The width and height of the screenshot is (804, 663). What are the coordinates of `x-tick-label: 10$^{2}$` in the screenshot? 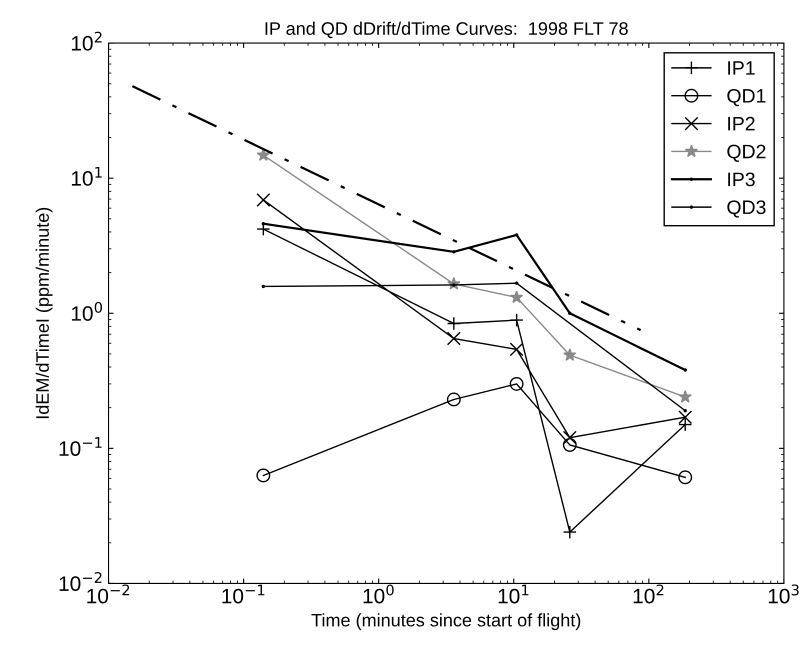 It's located at (649, 594).